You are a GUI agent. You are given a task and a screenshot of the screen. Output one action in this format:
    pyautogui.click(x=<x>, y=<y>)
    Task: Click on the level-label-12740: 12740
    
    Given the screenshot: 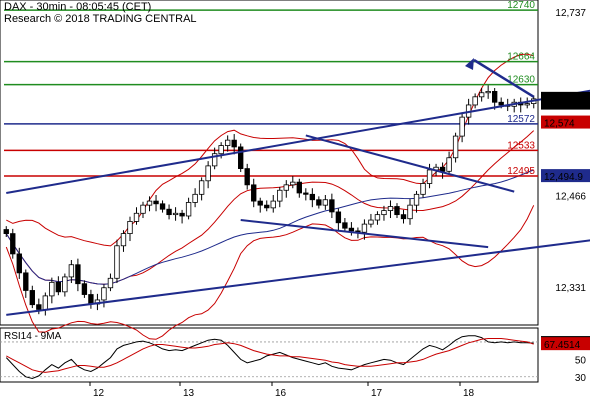 What is the action you would take?
    pyautogui.click(x=521, y=5)
    